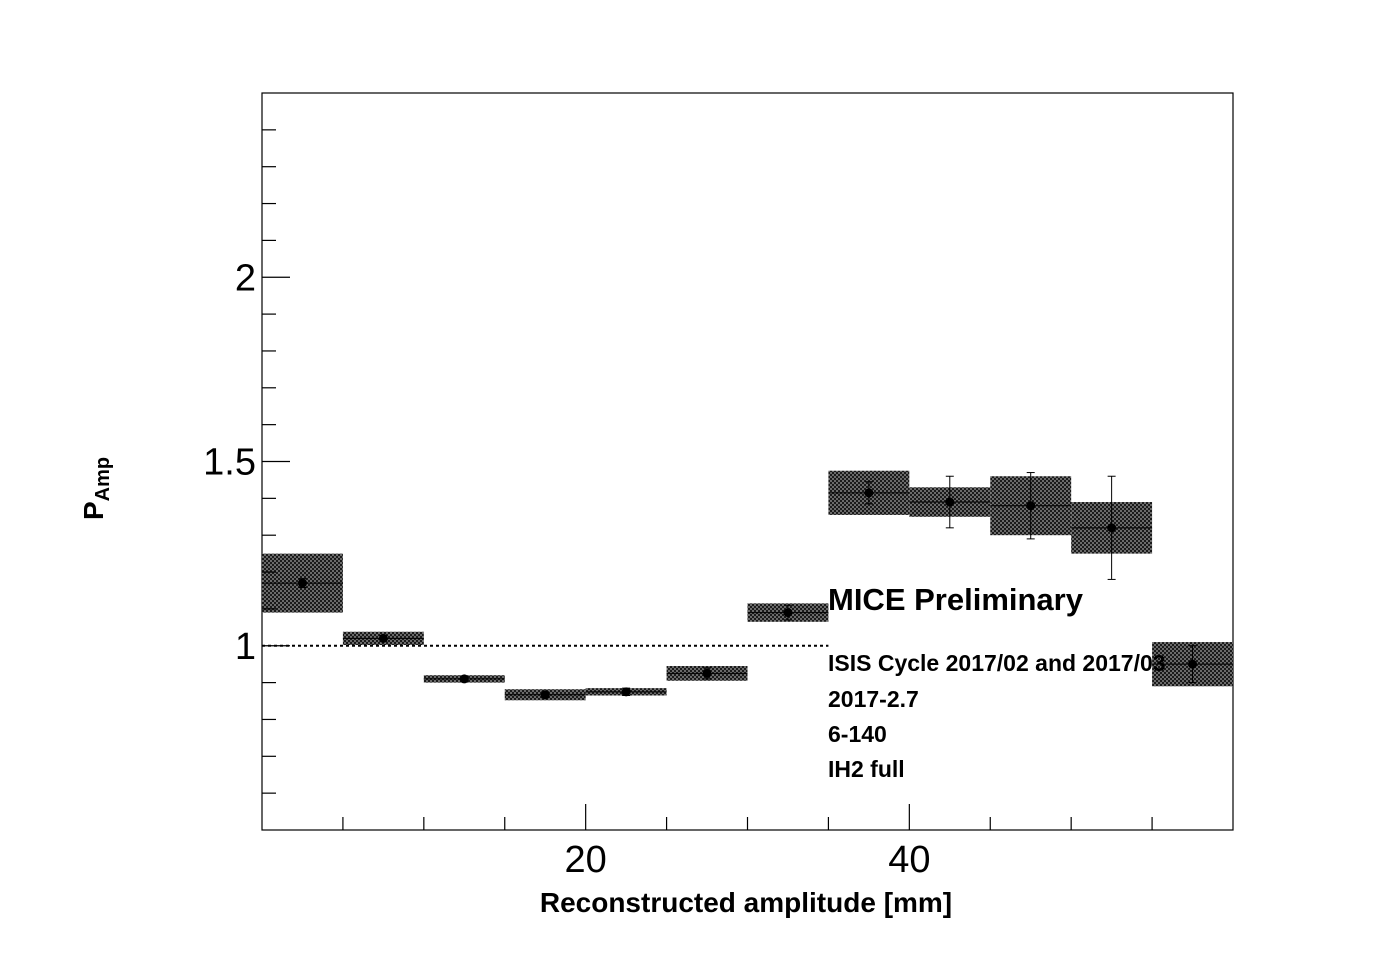 The height and width of the screenshot is (972, 1396). What do you see at coordinates (245, 647) in the screenshot?
I see `y-tick-label: 1` at bounding box center [245, 647].